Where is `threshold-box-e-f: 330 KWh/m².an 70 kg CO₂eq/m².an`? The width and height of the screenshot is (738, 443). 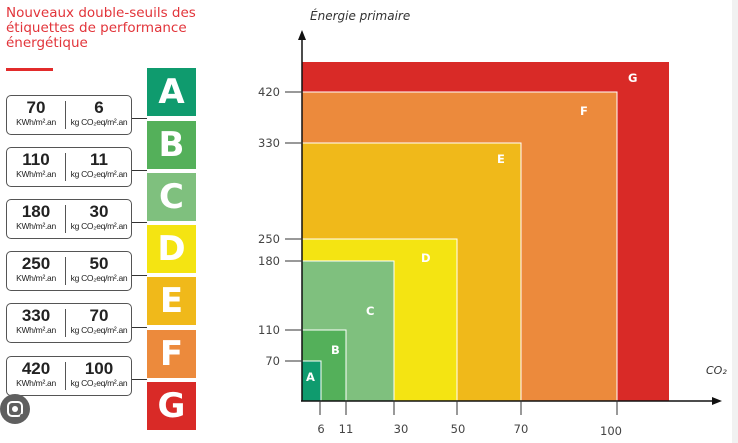 threshold-box-e-f: 330 KWh/m².an 70 kg CO₂eq/m².an is located at coordinates (69, 323).